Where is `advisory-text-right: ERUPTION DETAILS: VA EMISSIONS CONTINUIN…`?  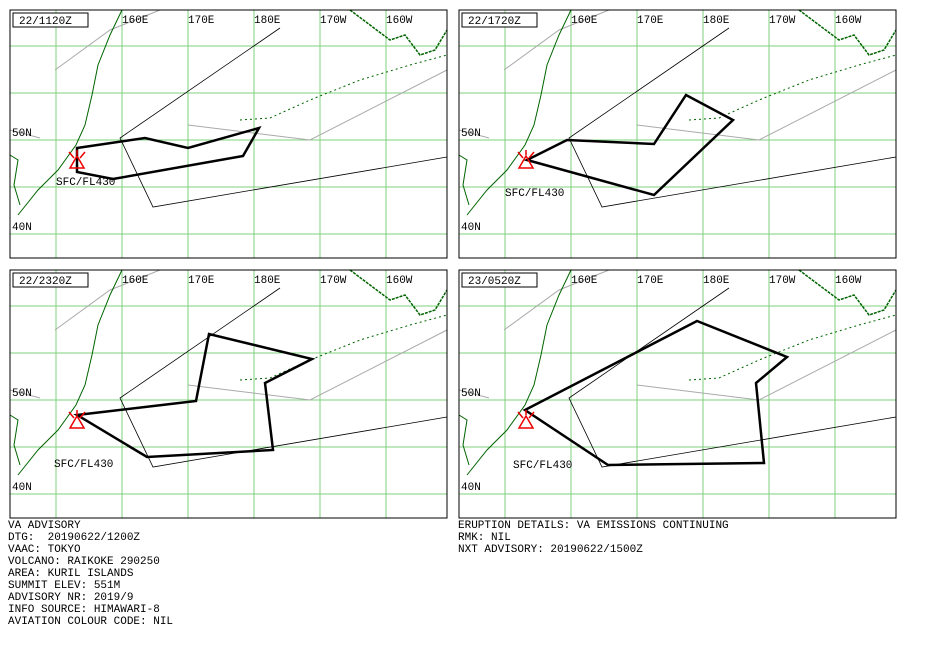
advisory-text-right: ERUPTION DETAILS: VA EMISSIONS CONTINUIN… is located at coordinates (593, 538).